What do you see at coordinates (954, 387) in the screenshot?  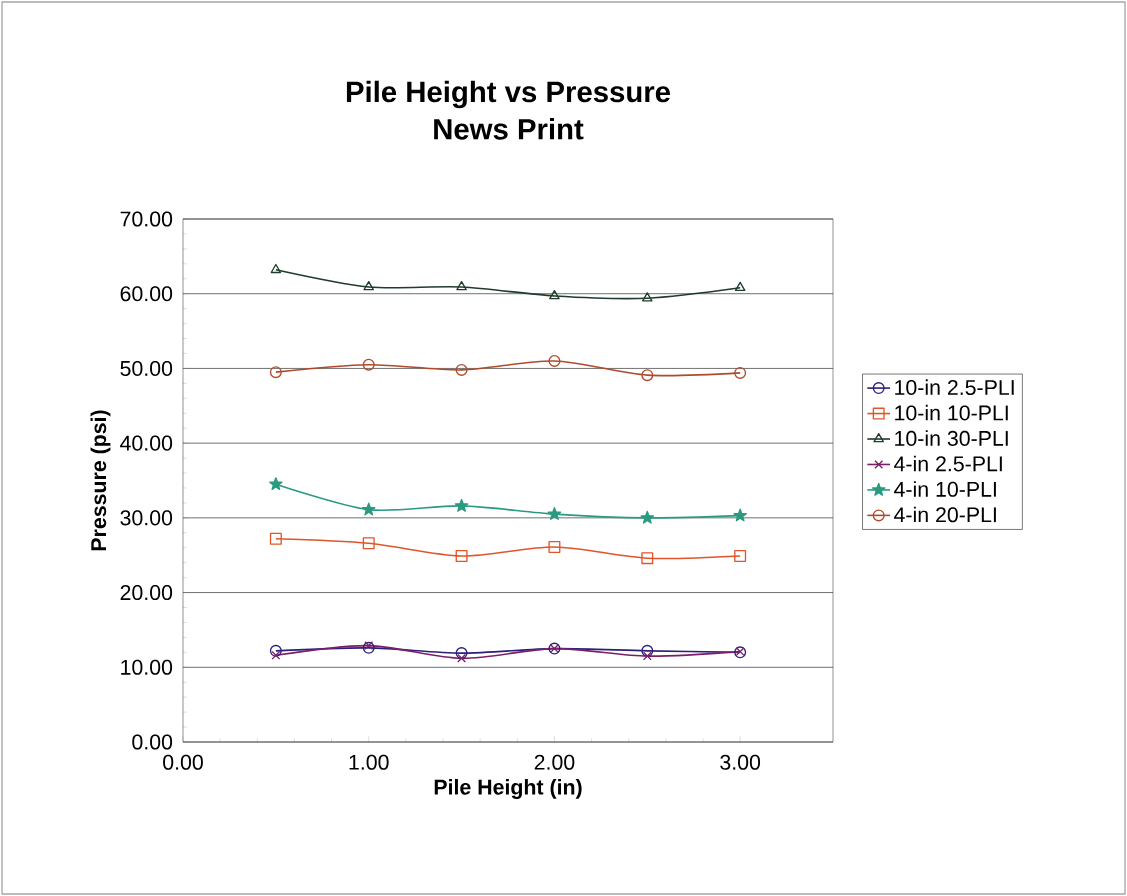 I see `legend-label: 10-in 2.5-PLI` at bounding box center [954, 387].